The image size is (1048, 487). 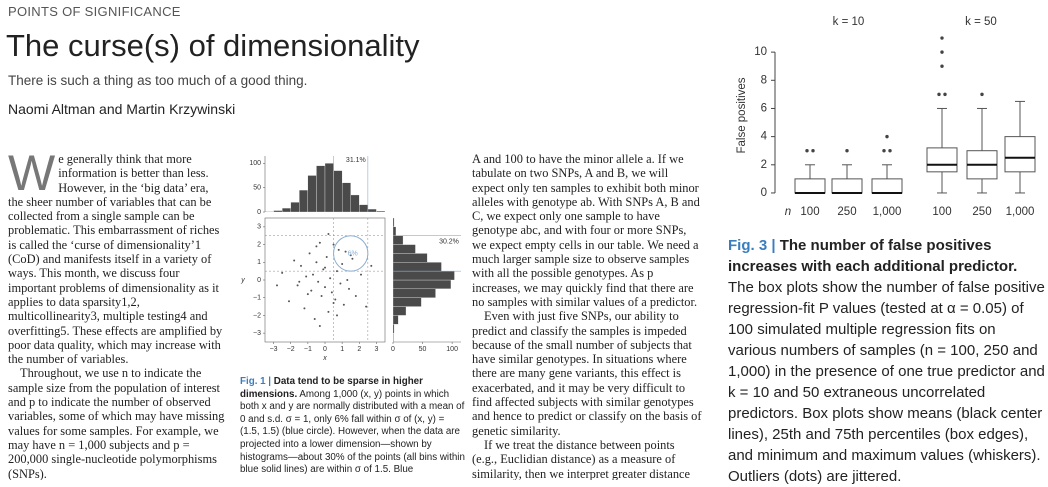 I want to click on circle-label: 6%, so click(x=353, y=253).